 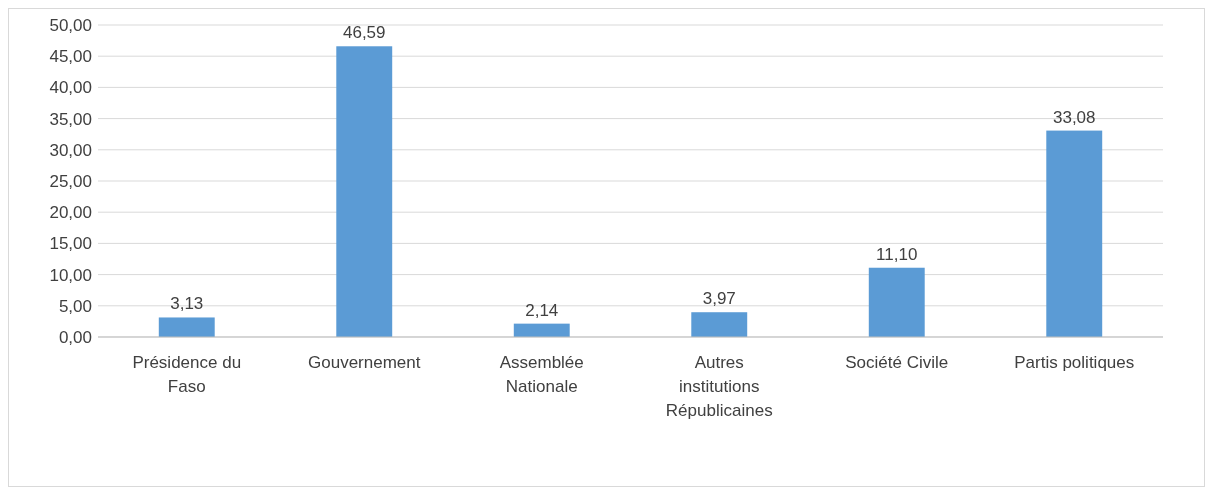 What do you see at coordinates (70, 57) in the screenshot?
I see `y-tick-label: 45,00` at bounding box center [70, 57].